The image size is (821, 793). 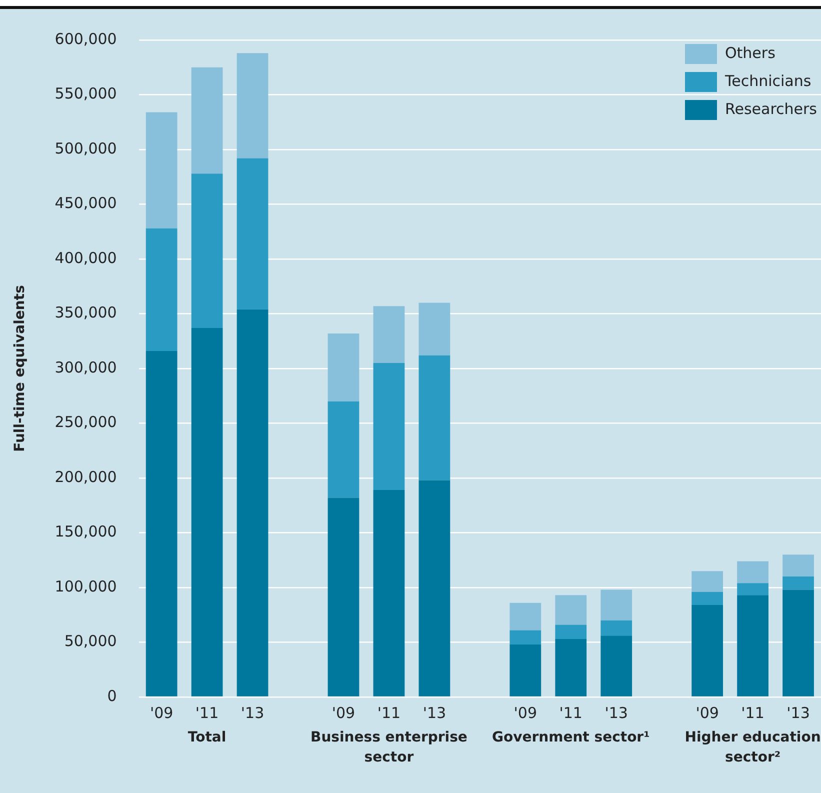 What do you see at coordinates (752, 748) in the screenshot?
I see `text: Higher education sector²` at bounding box center [752, 748].